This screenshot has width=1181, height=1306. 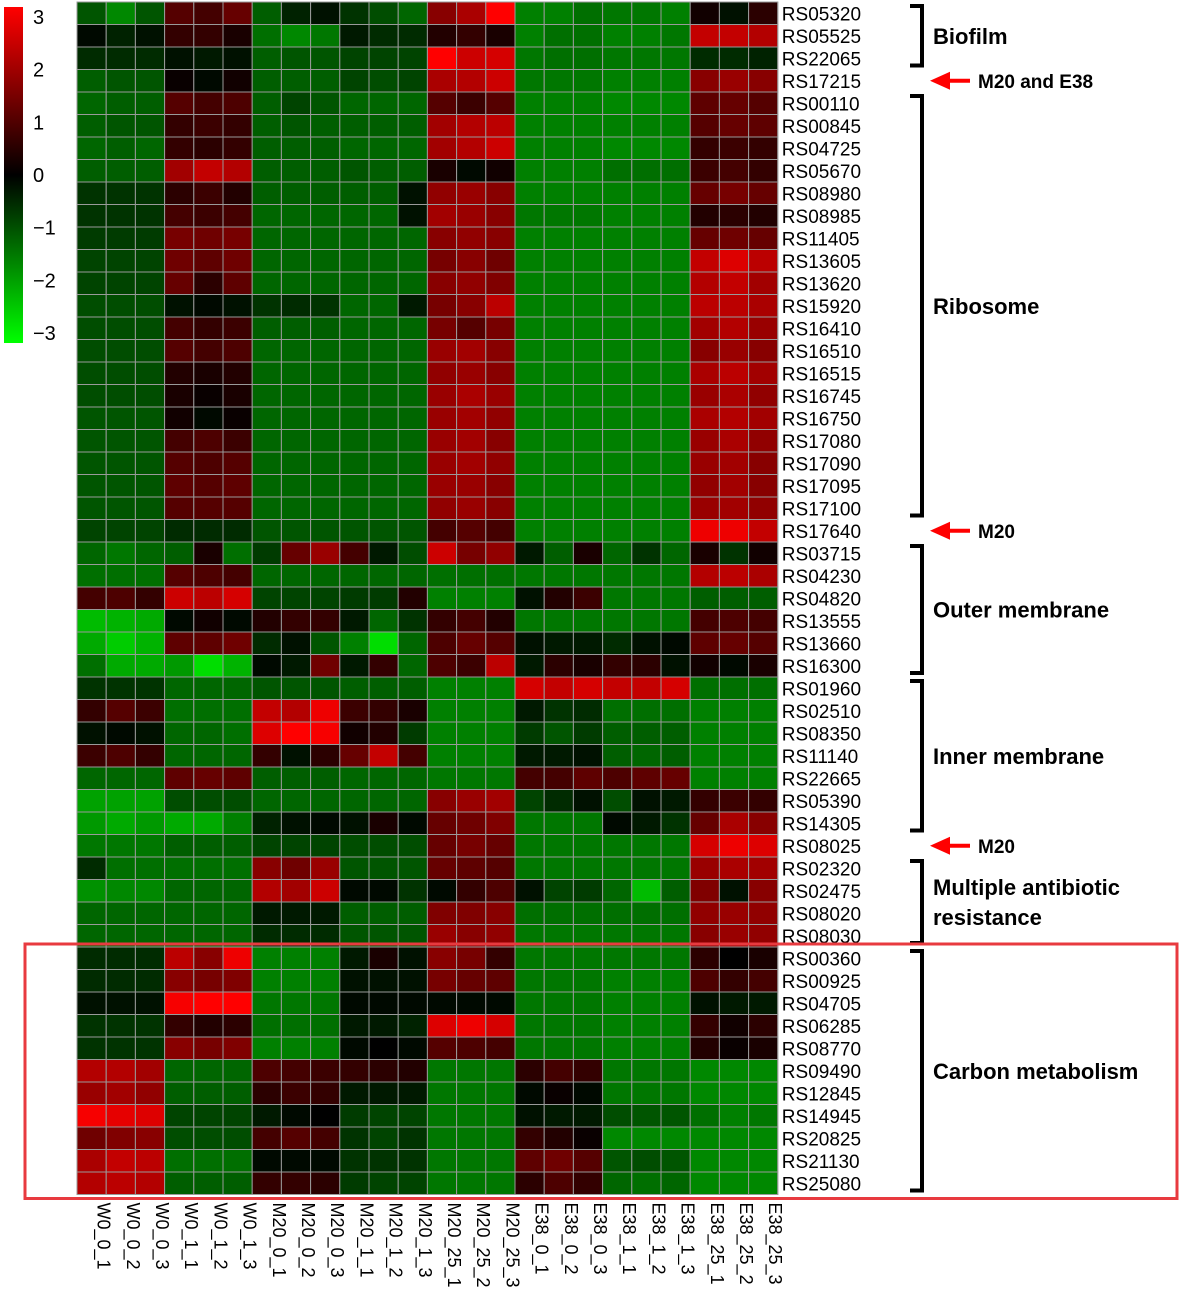 What do you see at coordinates (570, 1239) in the screenshot?
I see `column-label: E38_0_2` at bounding box center [570, 1239].